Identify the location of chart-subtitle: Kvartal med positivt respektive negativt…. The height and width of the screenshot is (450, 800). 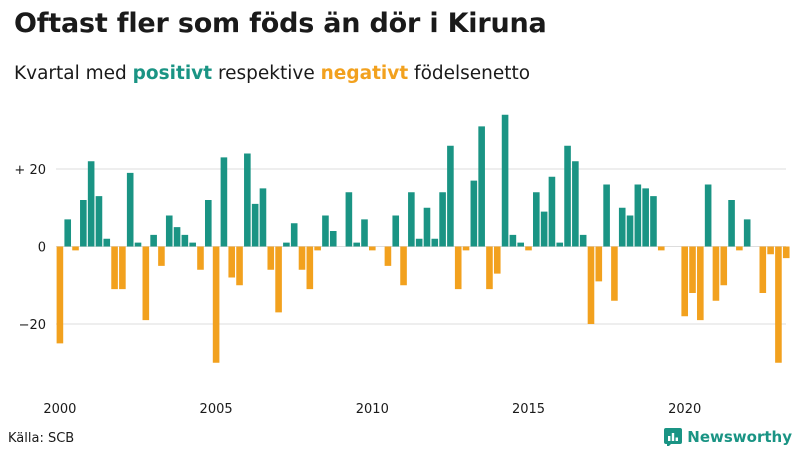
(272, 73).